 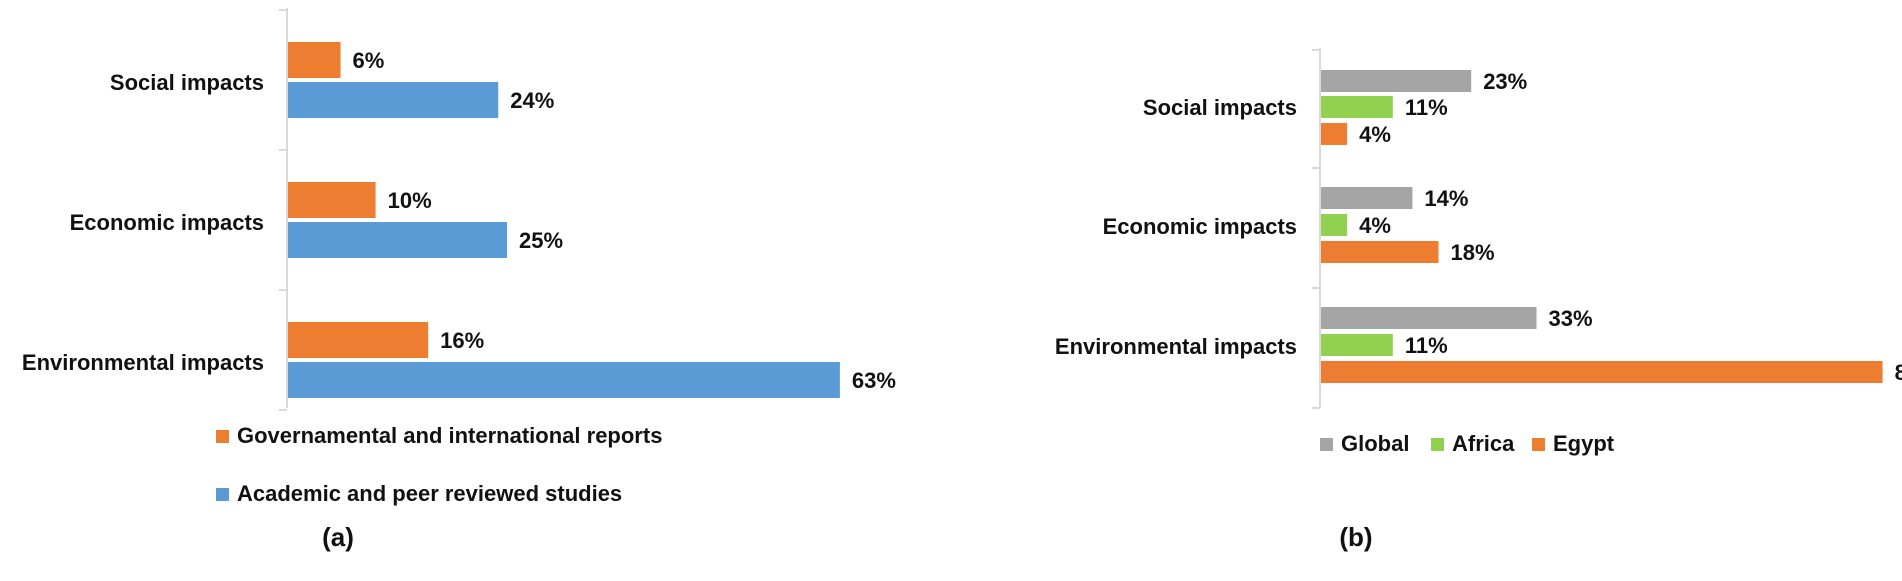 What do you see at coordinates (449, 435) in the screenshot?
I see `legend-entry: Governamental and international reports` at bounding box center [449, 435].